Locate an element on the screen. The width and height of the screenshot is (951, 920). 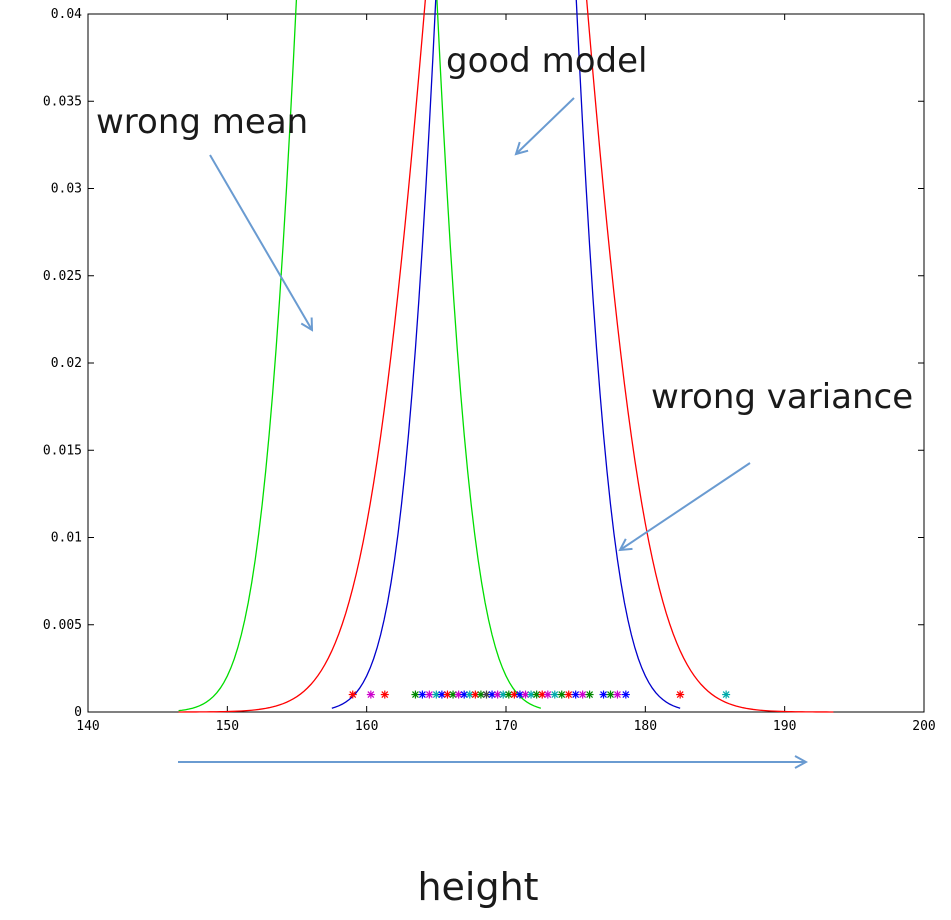
y-tick-label: 0 is located at coordinates (78, 712).